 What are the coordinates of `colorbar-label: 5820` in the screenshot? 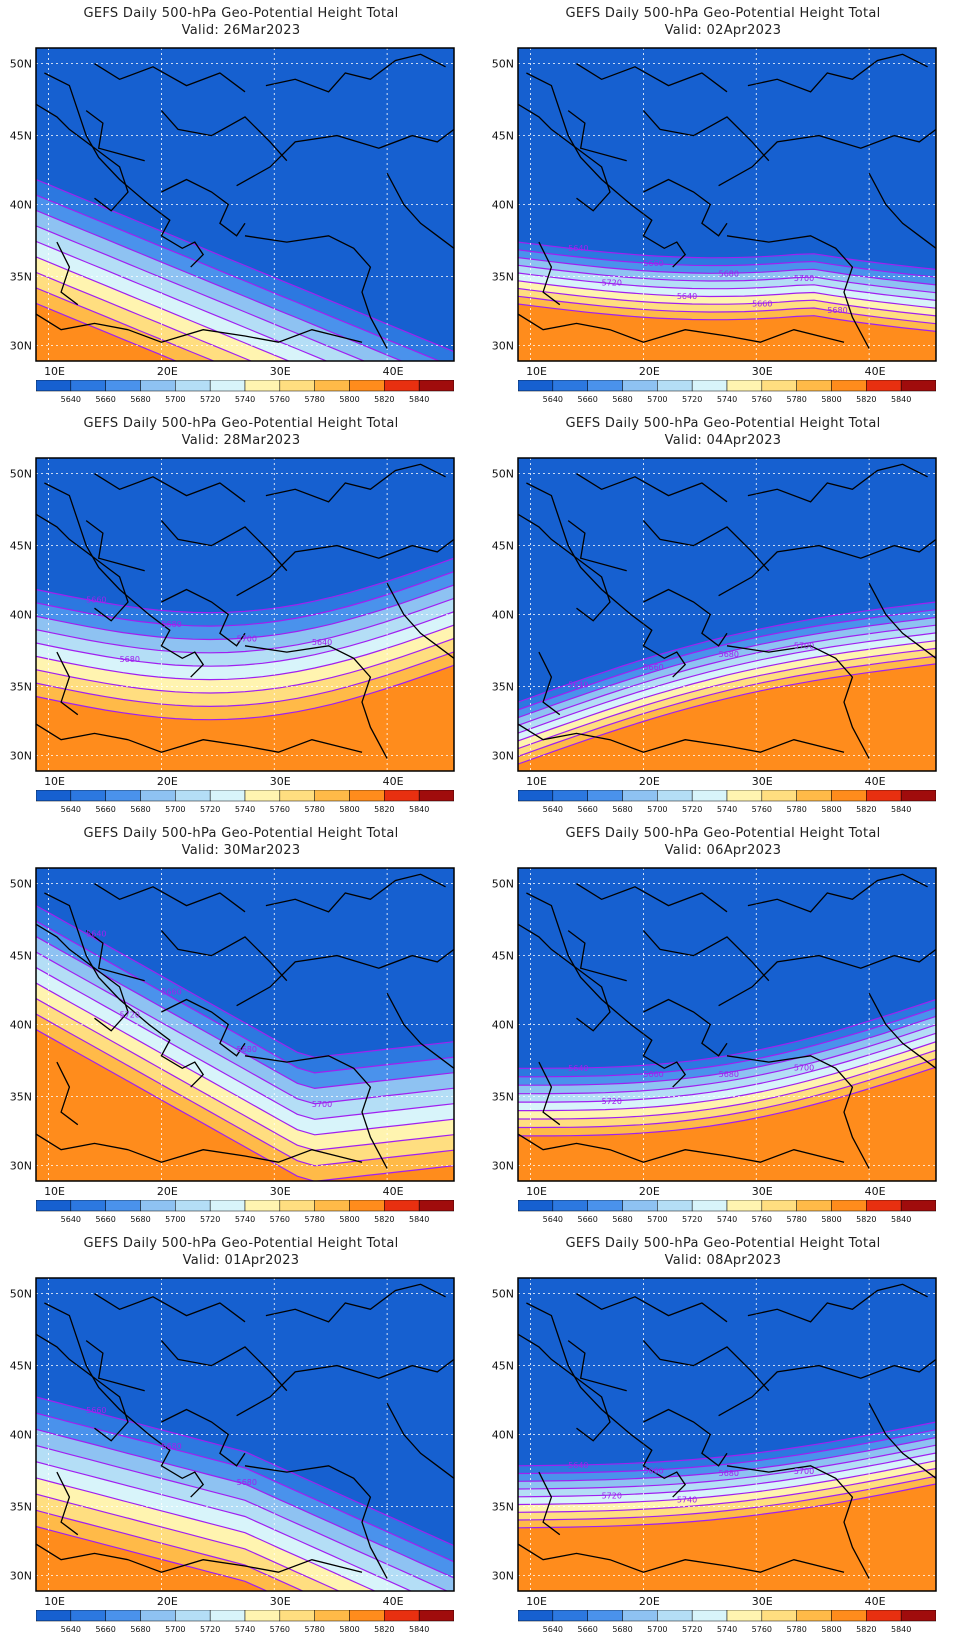 It's located at (384, 1629).